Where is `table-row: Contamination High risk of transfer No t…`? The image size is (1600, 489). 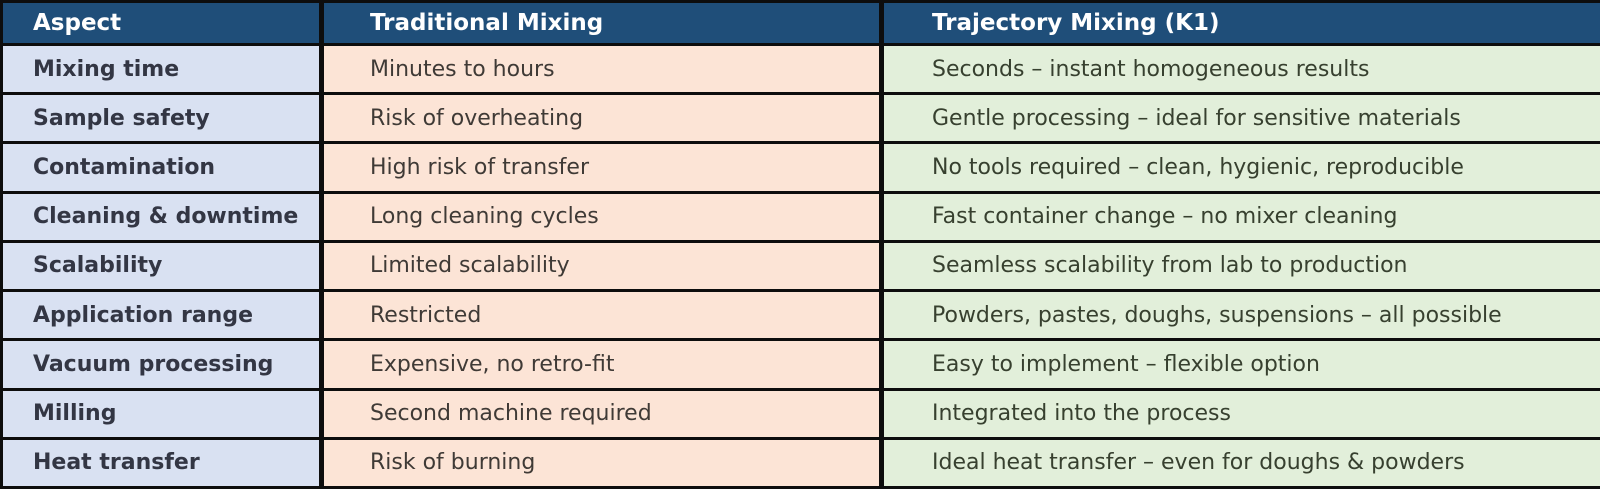
table-row: Contamination High risk of transfer No t… is located at coordinates (800, 167).